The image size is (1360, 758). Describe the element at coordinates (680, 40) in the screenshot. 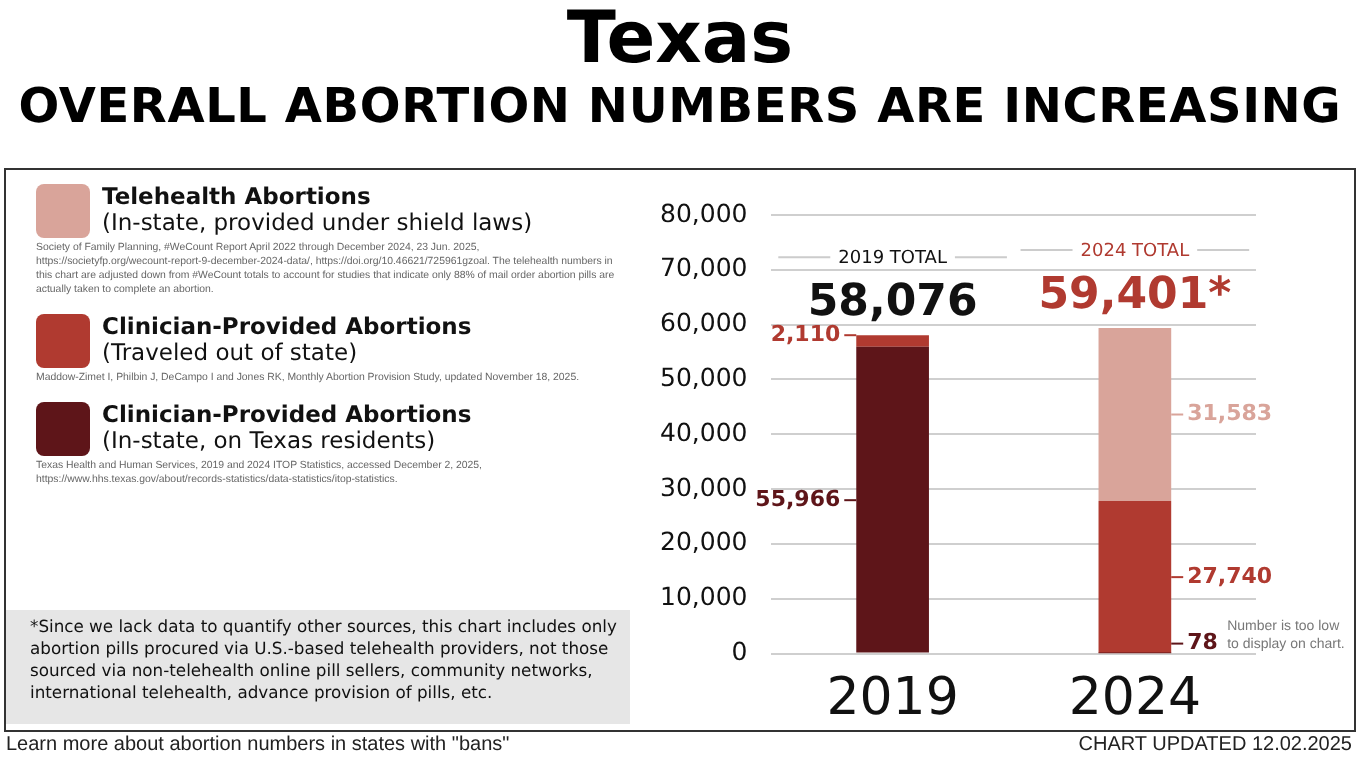

I see `chart-title: Texas` at that location.